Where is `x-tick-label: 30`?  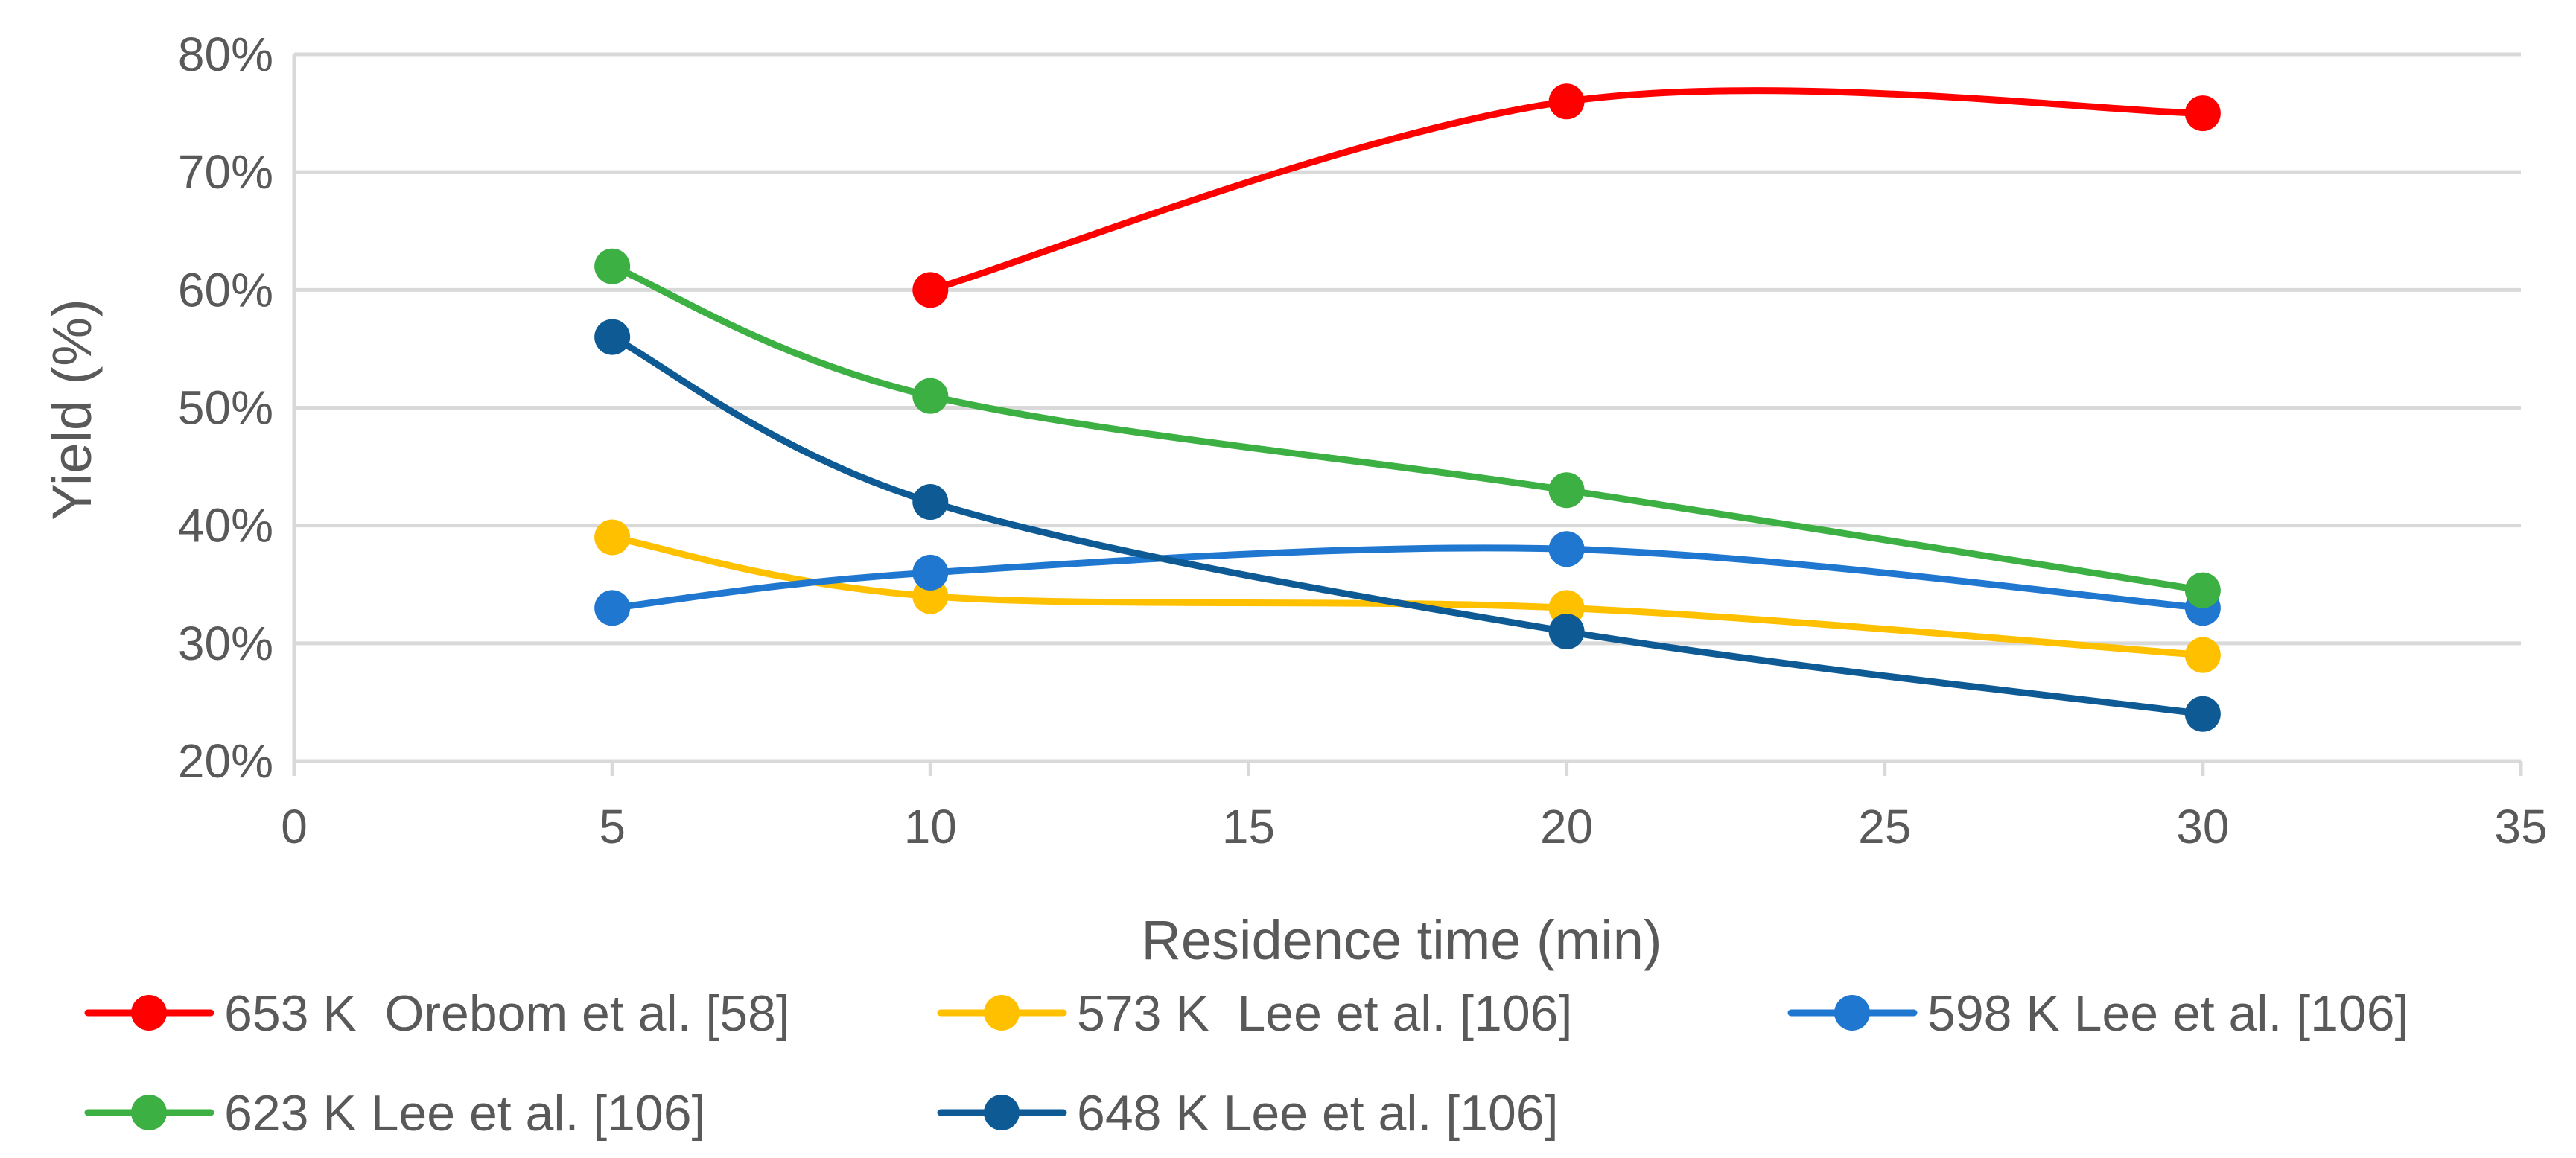
x-tick-label: 30 is located at coordinates (2202, 826).